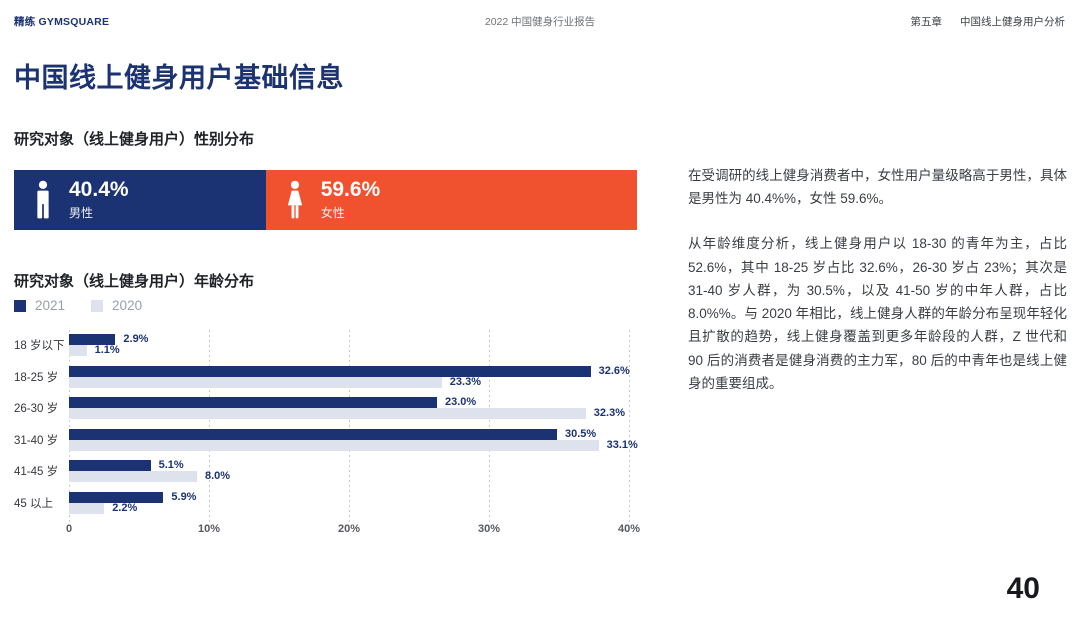 The height and width of the screenshot is (618, 1080). I want to click on bar-value-label: 5.9%, so click(184, 496).